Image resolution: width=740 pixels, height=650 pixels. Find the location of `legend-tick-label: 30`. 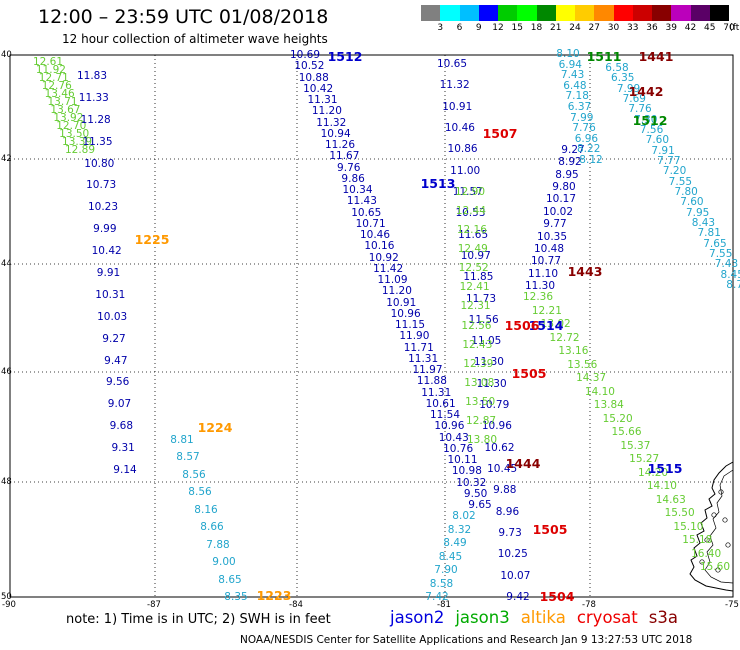

legend-tick-label: 30 is located at coordinates (613, 28).